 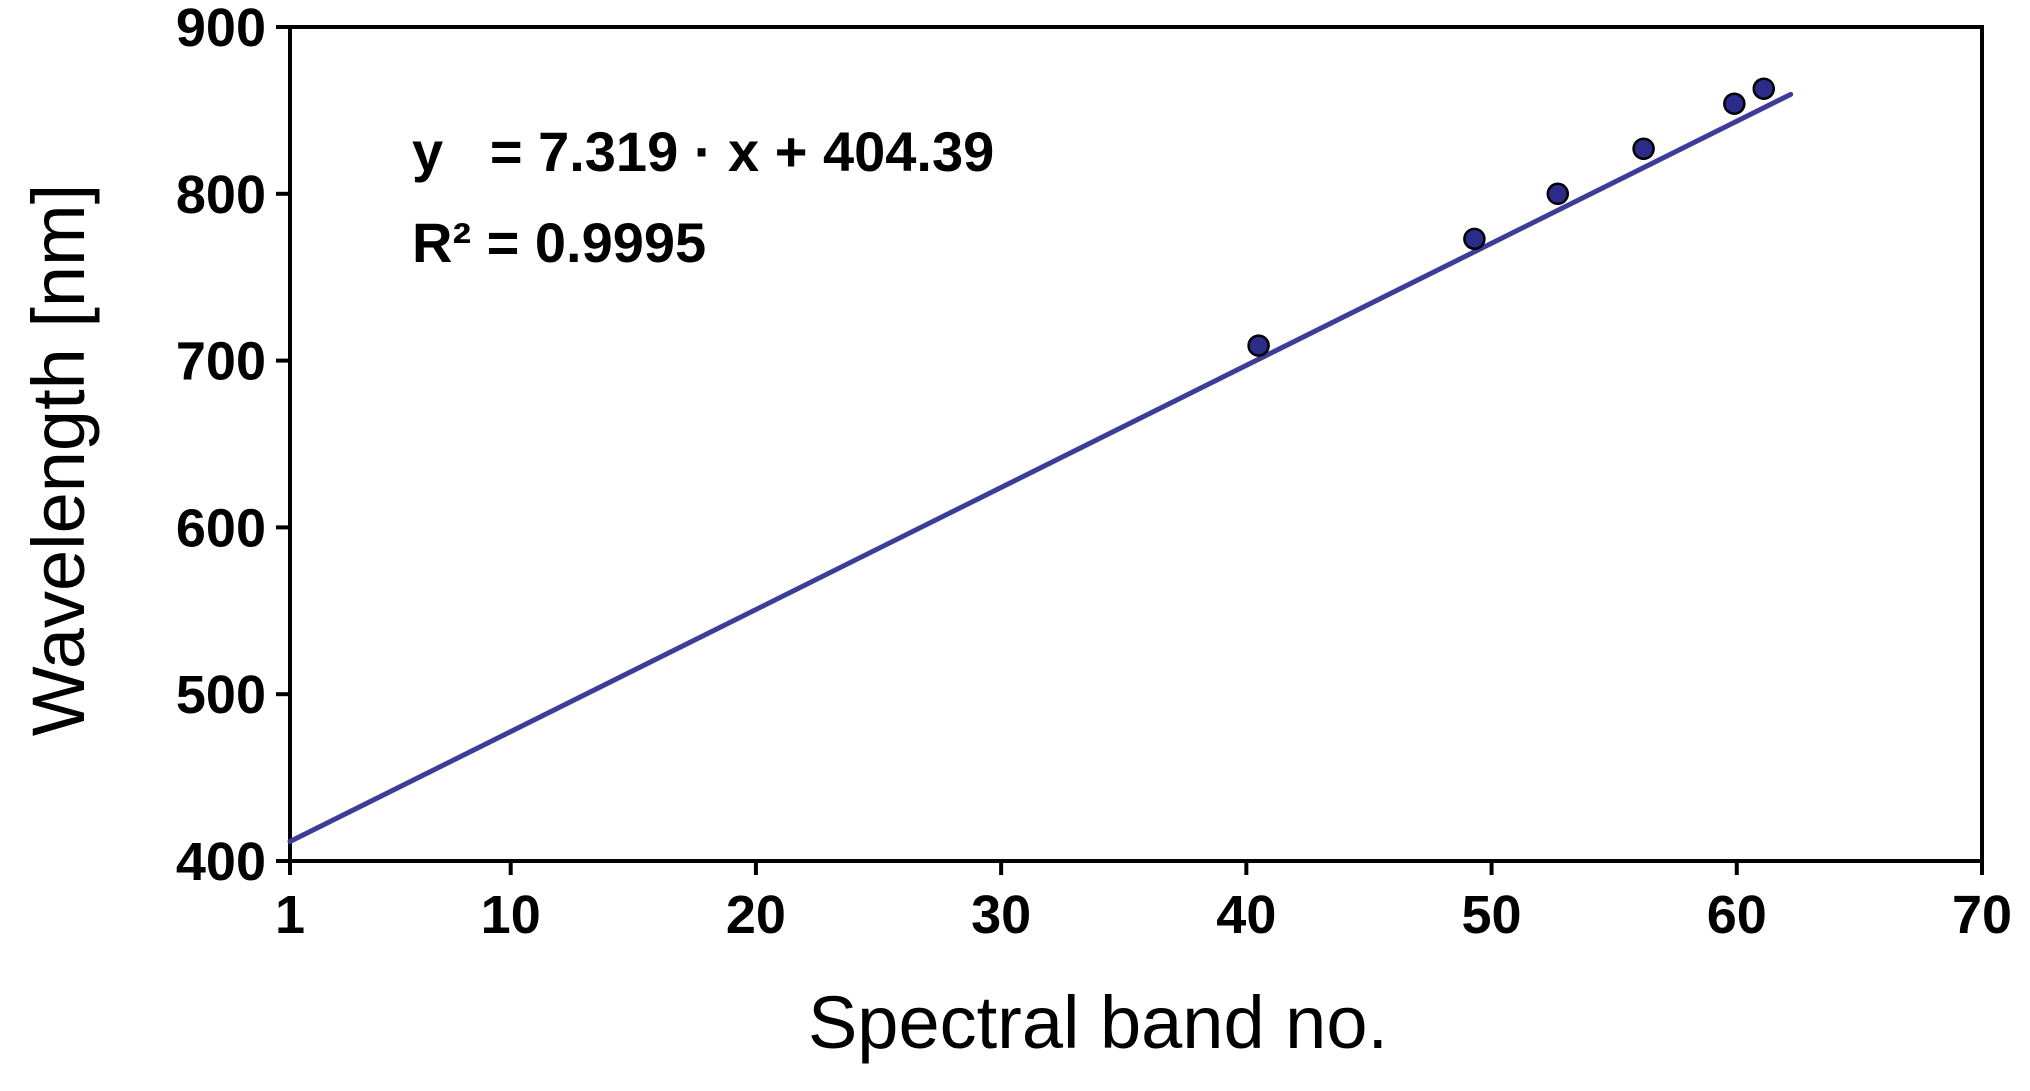 I want to click on x-tick-label: 50, so click(x=1492, y=915).